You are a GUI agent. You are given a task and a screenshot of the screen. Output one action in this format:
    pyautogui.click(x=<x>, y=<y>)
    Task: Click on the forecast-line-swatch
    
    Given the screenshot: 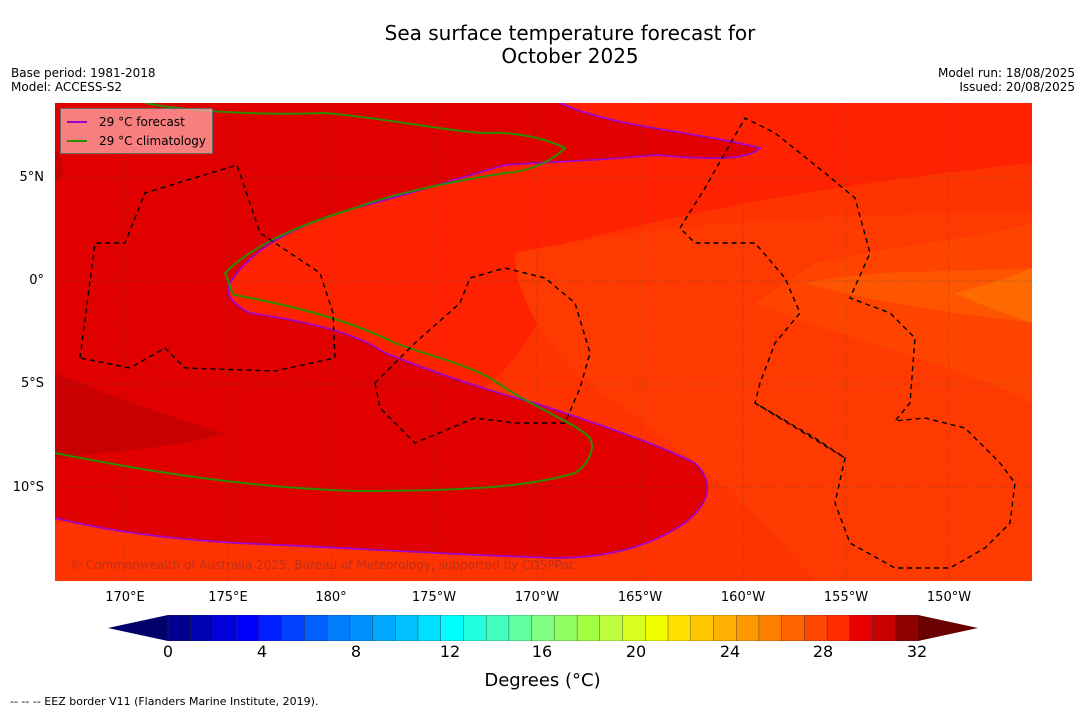 What is the action you would take?
    pyautogui.click(x=77, y=121)
    